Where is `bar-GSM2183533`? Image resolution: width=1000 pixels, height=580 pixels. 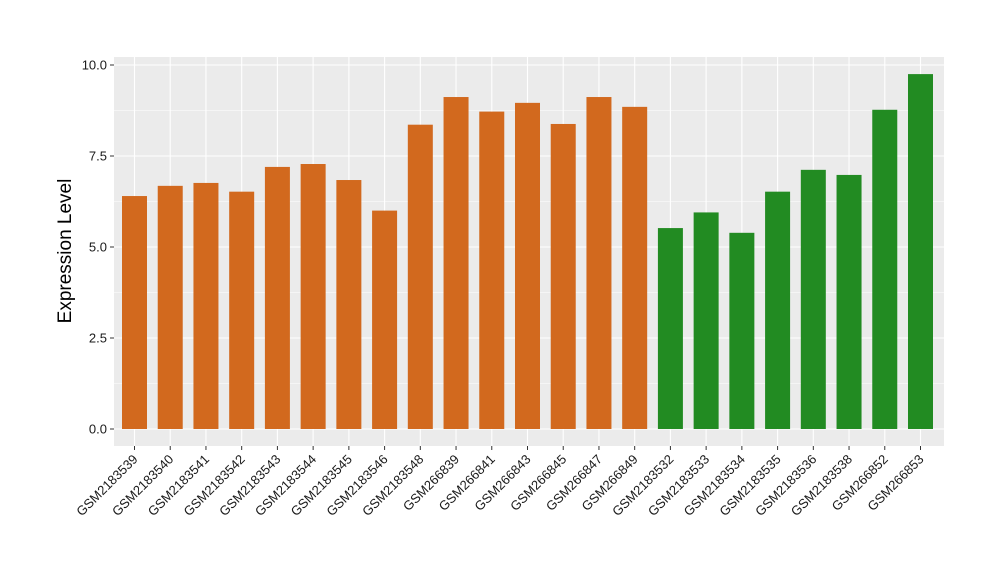 bar-GSM2183533 is located at coordinates (706, 320).